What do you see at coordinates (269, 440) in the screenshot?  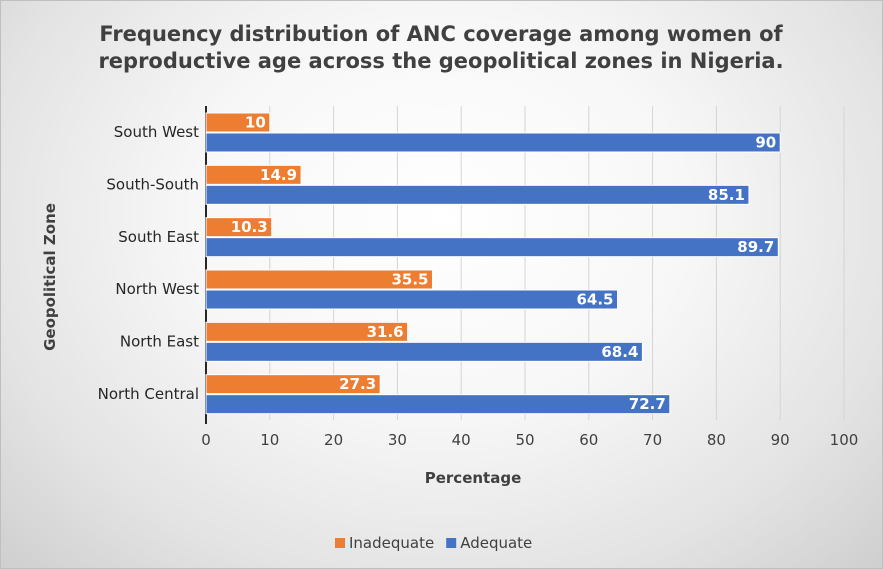 I see `x-tick-label: 10` at bounding box center [269, 440].